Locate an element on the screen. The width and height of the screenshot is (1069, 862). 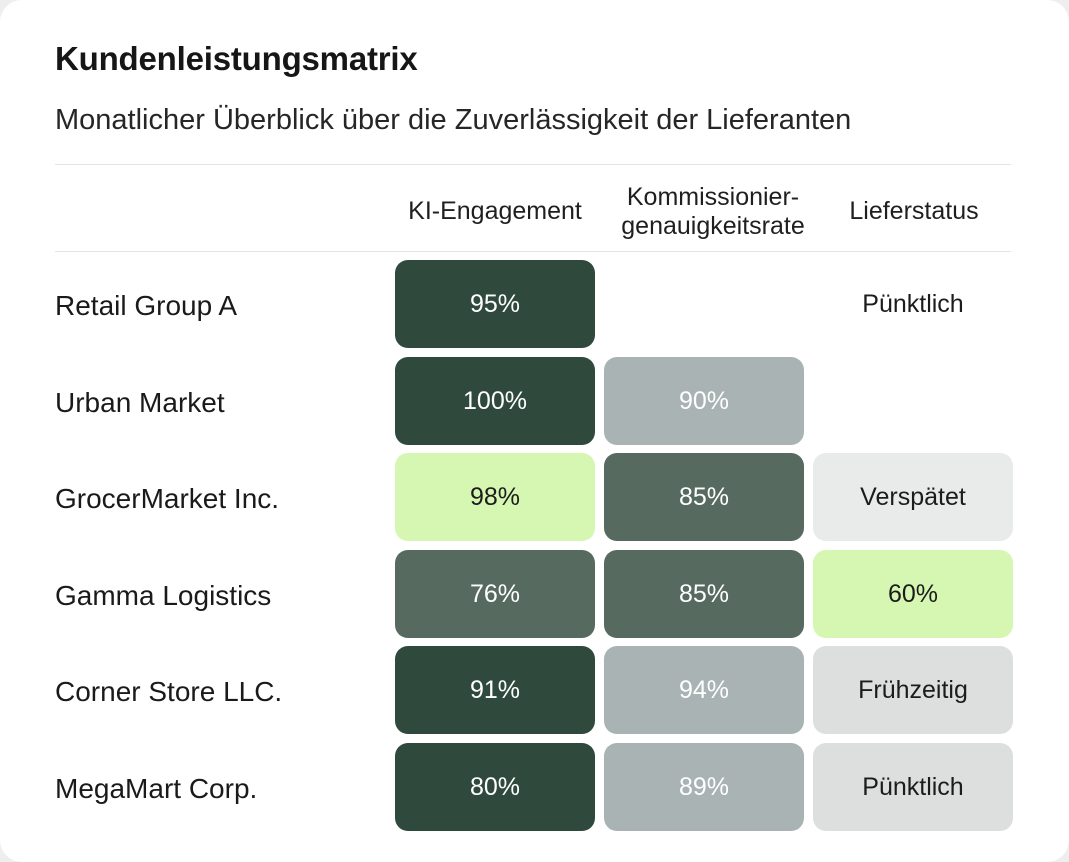
divider-header is located at coordinates (533, 251).